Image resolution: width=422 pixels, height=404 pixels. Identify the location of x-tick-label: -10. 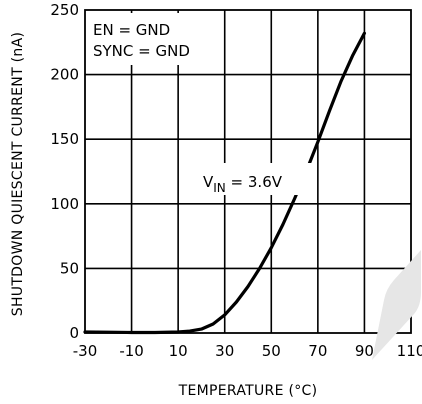
(131, 351).